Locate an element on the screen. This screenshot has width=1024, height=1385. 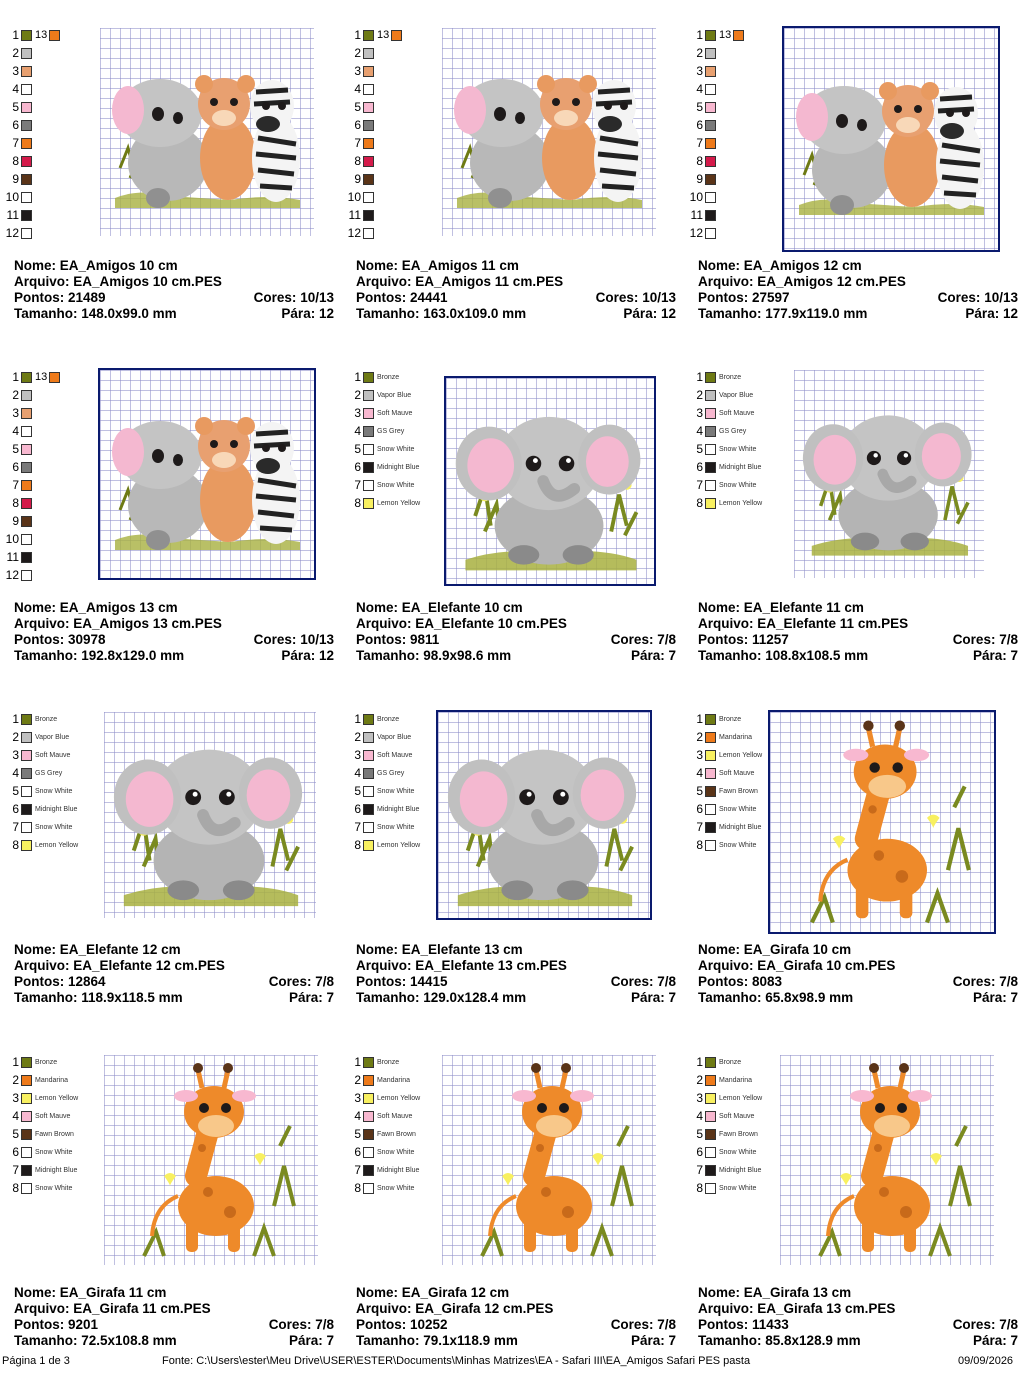
design-file: EA_Amigos 11 cm.PES is located at coordinates (489, 281).